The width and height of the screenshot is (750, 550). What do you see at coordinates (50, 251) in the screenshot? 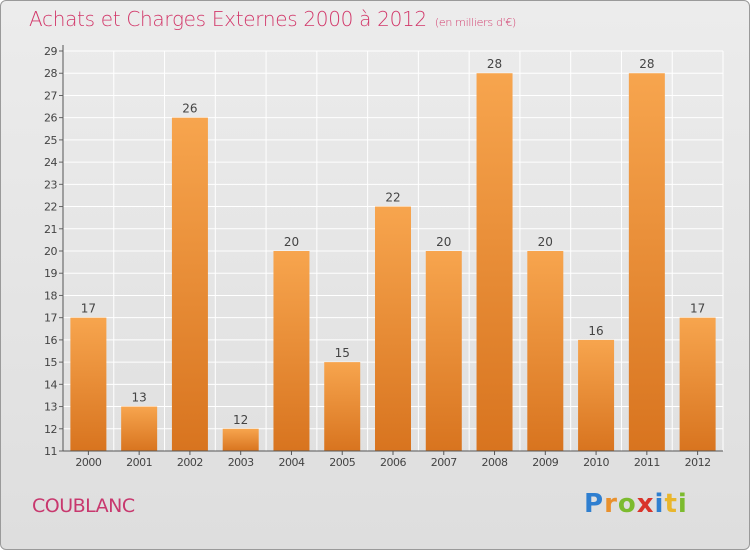
I see `y-tick-label: 20` at bounding box center [50, 251].